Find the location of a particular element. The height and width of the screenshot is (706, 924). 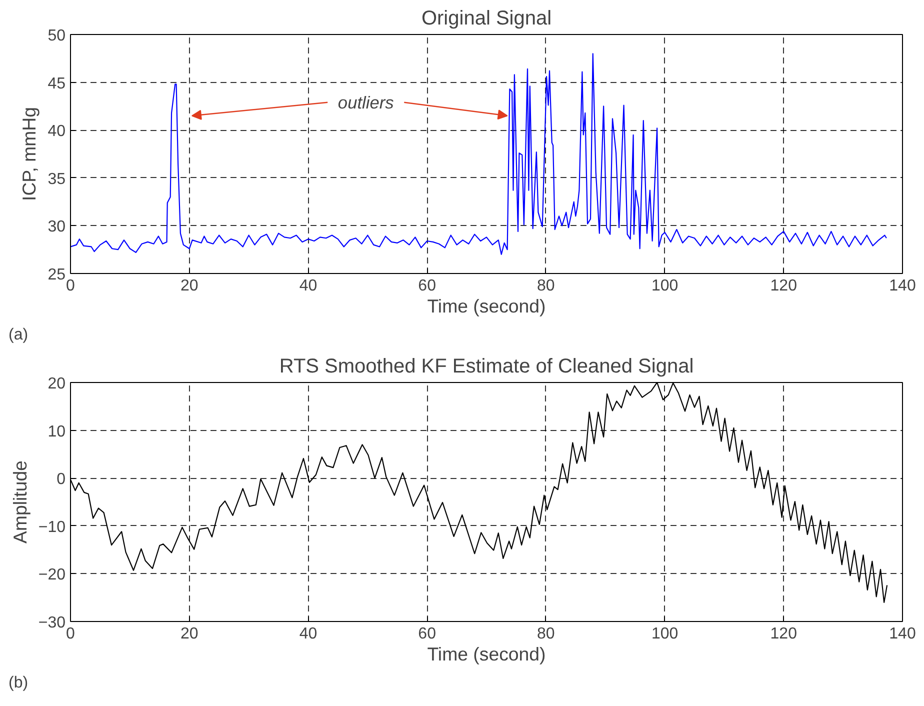

y-tick-label: −20 is located at coordinates (52, 575).